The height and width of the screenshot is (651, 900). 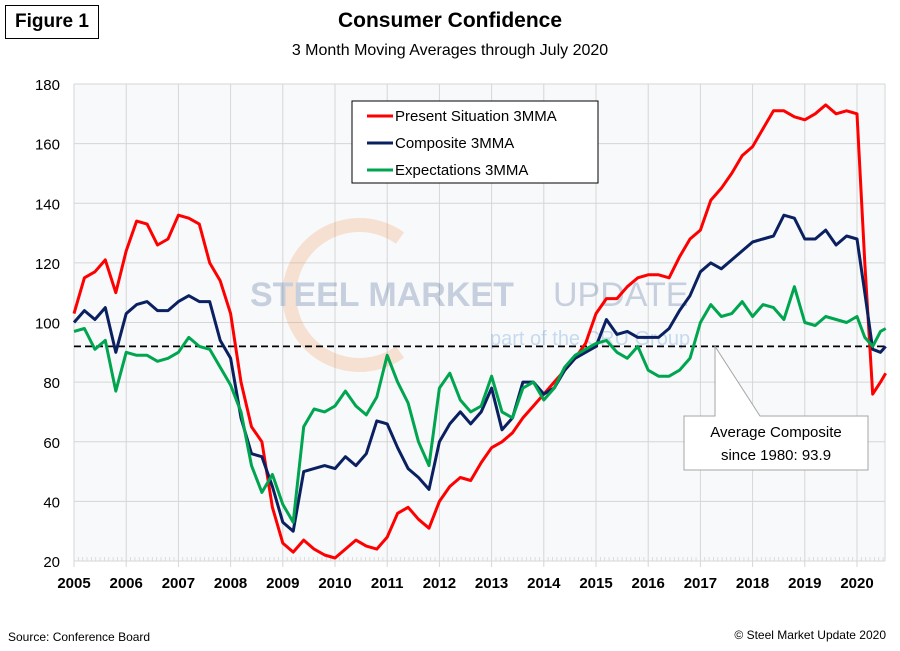 I want to click on x-tick-label: 2010, so click(x=334, y=583).